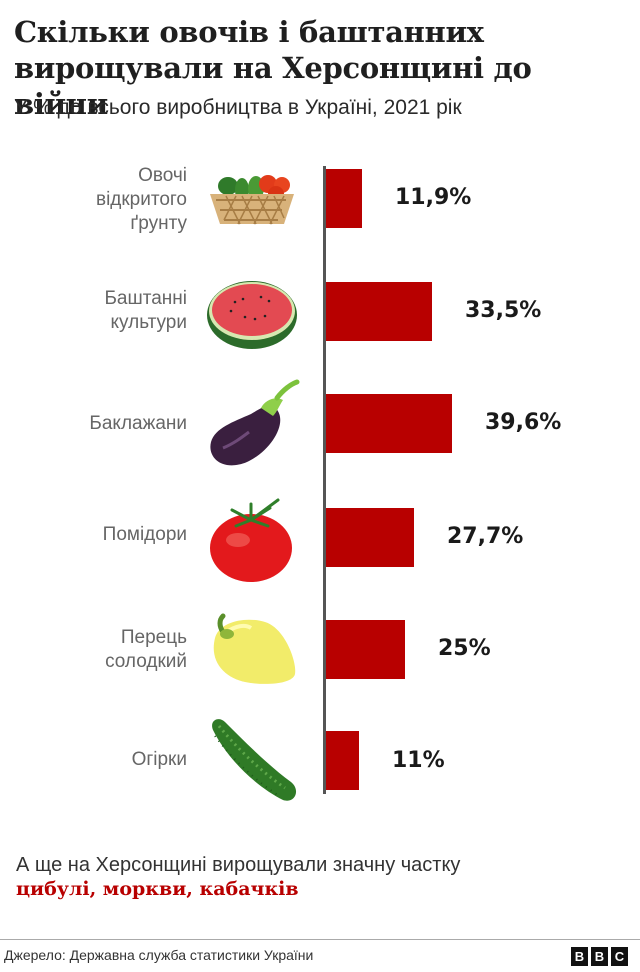 Image resolution: width=640 pixels, height=972 pixels. I want to click on value-label: 11%, so click(418, 760).